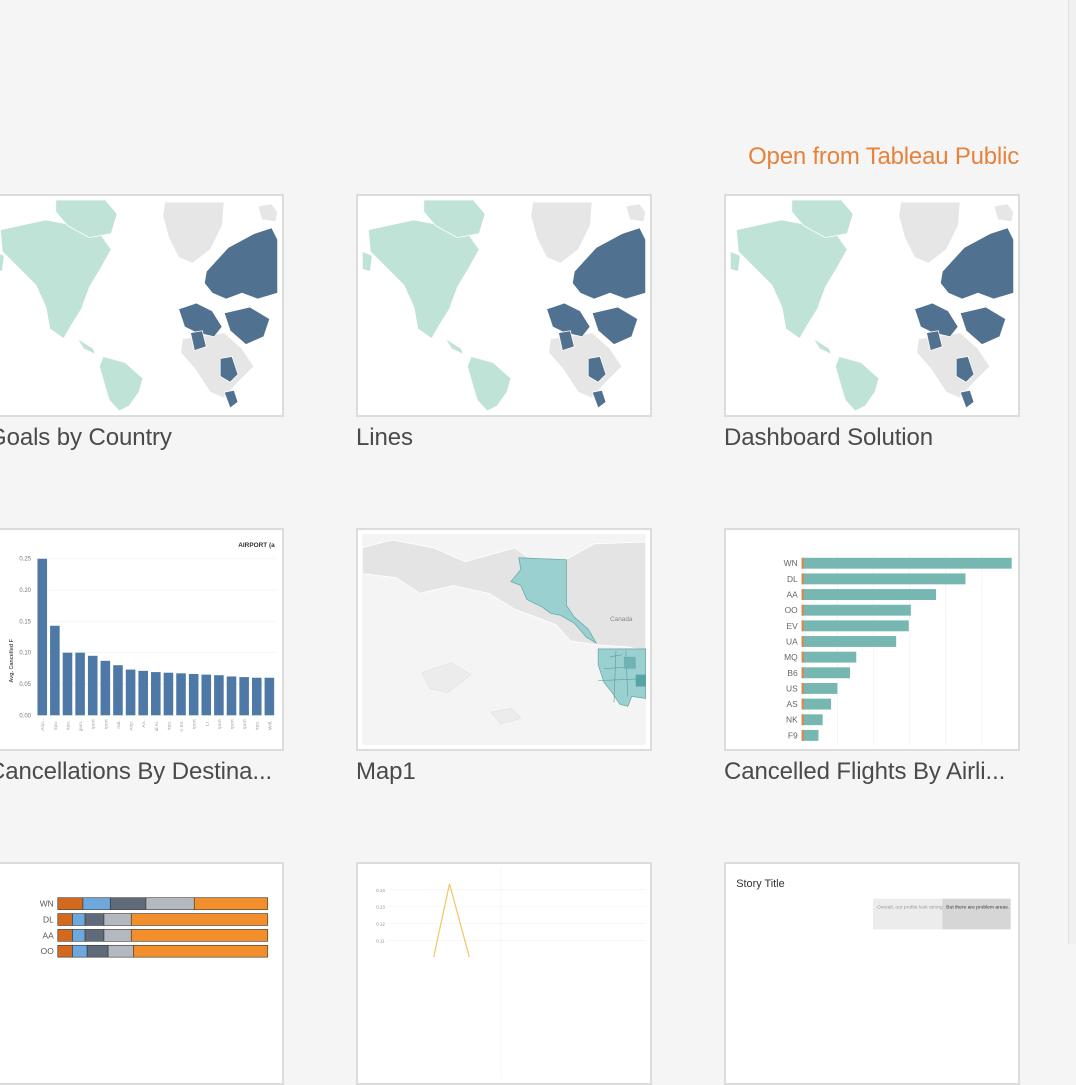 This screenshot has width=1076, height=1085. Describe the element at coordinates (977, 908) in the screenshot. I see `story-point-2-text: But there are problem areas.` at that location.